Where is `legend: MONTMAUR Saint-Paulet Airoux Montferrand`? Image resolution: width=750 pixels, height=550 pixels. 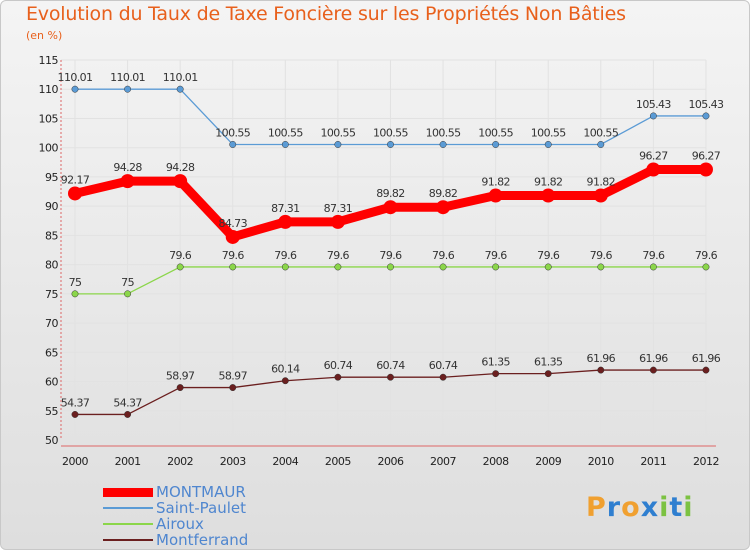
legend: MONTMAUR Saint-Paulet Airoux Montferrand is located at coordinates (175, 516).